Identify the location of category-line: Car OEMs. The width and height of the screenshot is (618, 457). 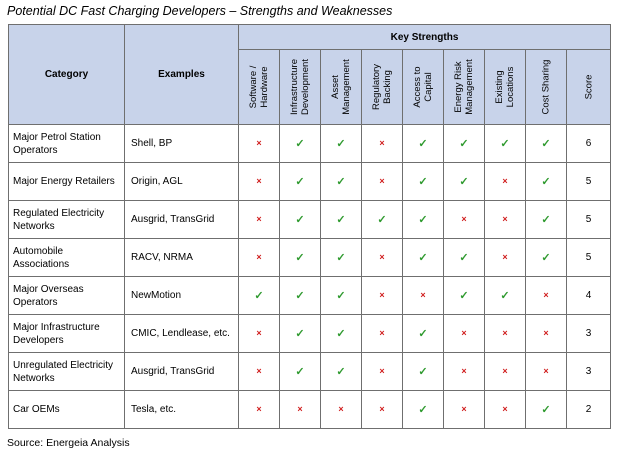
(36, 409).